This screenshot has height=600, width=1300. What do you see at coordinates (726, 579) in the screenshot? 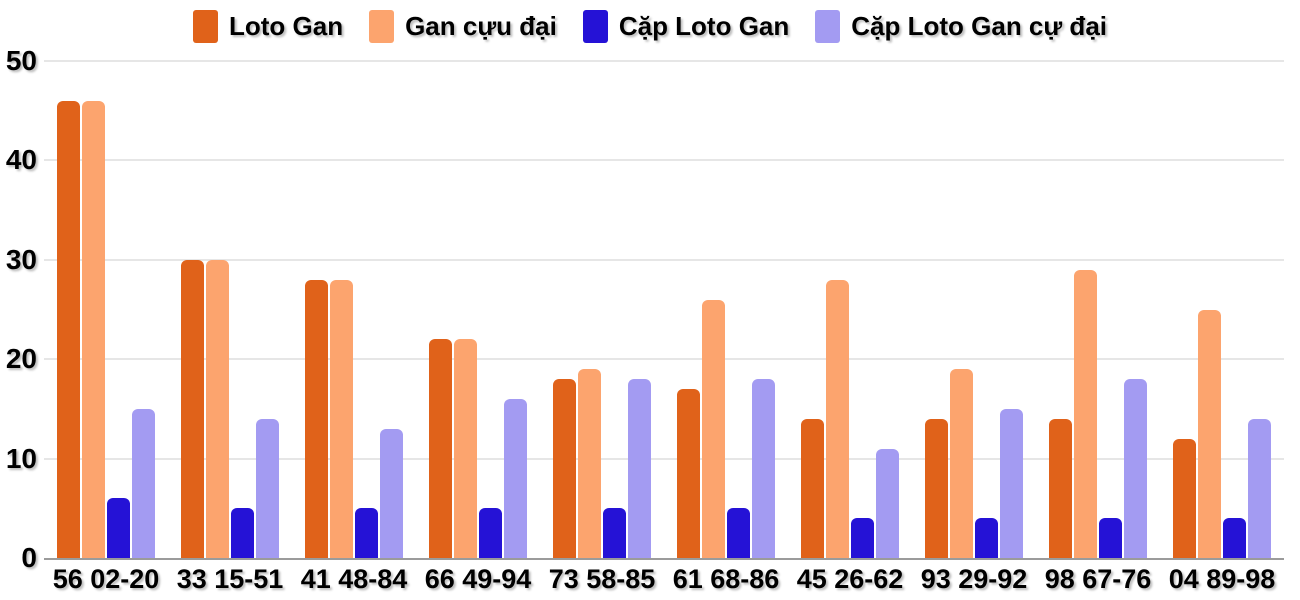
I see `x-axis-label-6: 61 68-86` at bounding box center [726, 579].